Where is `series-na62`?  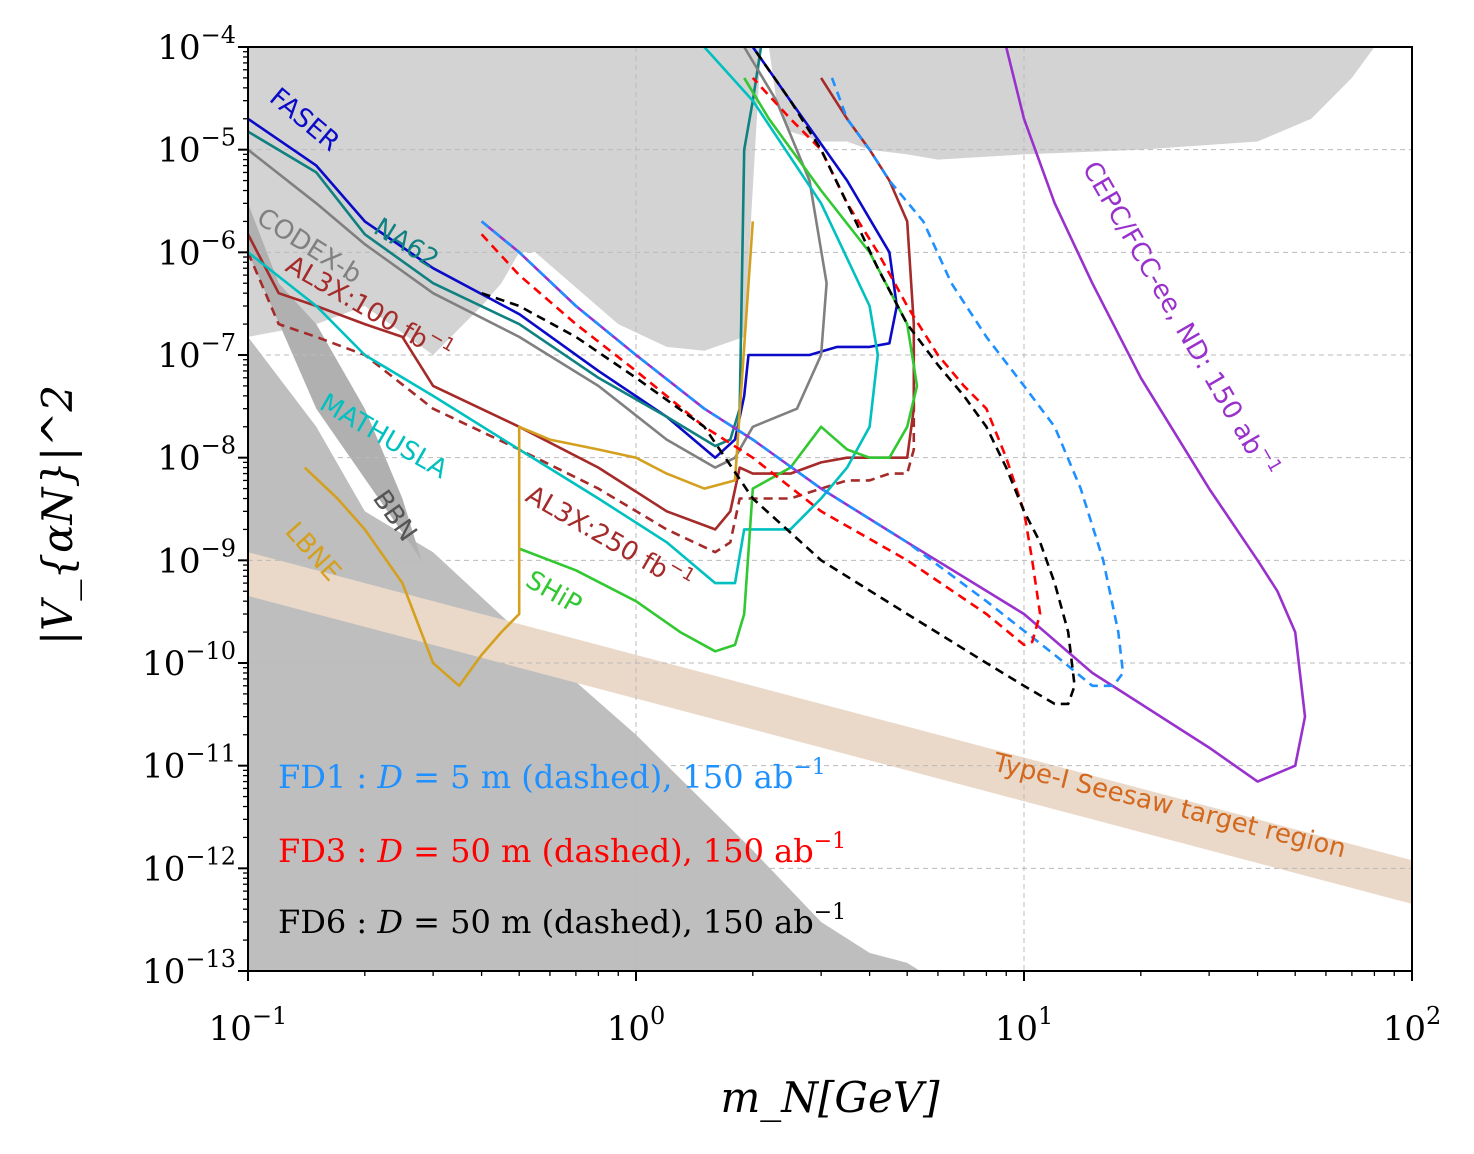
series-na62 is located at coordinates (505, 247).